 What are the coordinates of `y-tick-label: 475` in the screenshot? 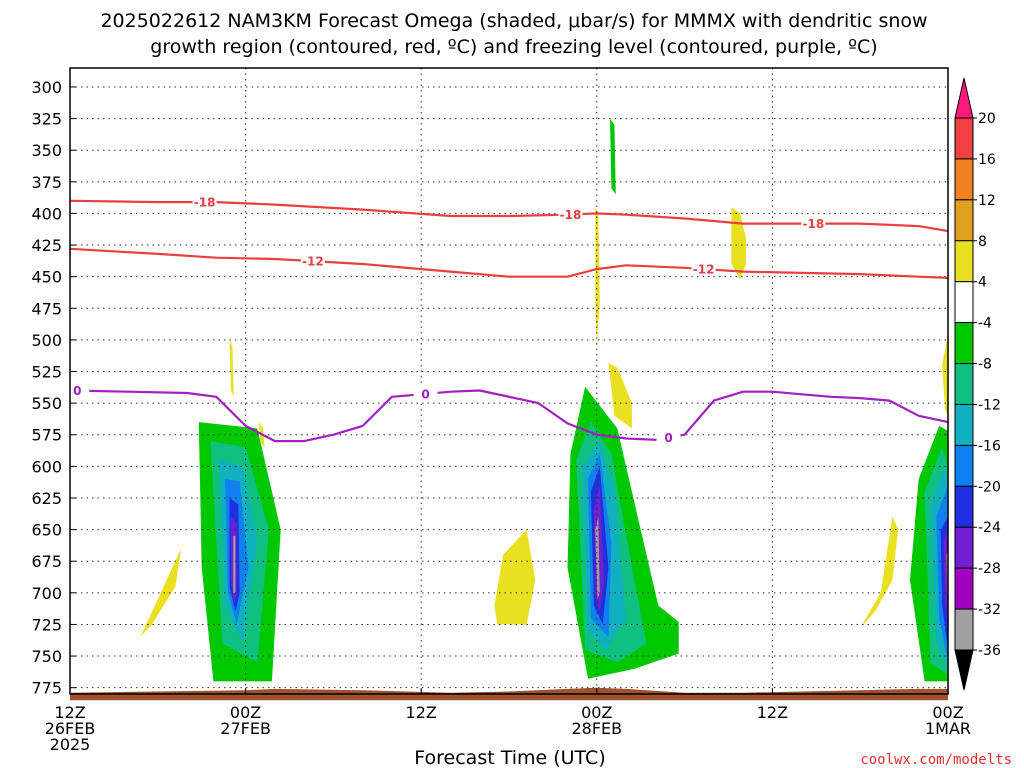 It's located at (46, 308).